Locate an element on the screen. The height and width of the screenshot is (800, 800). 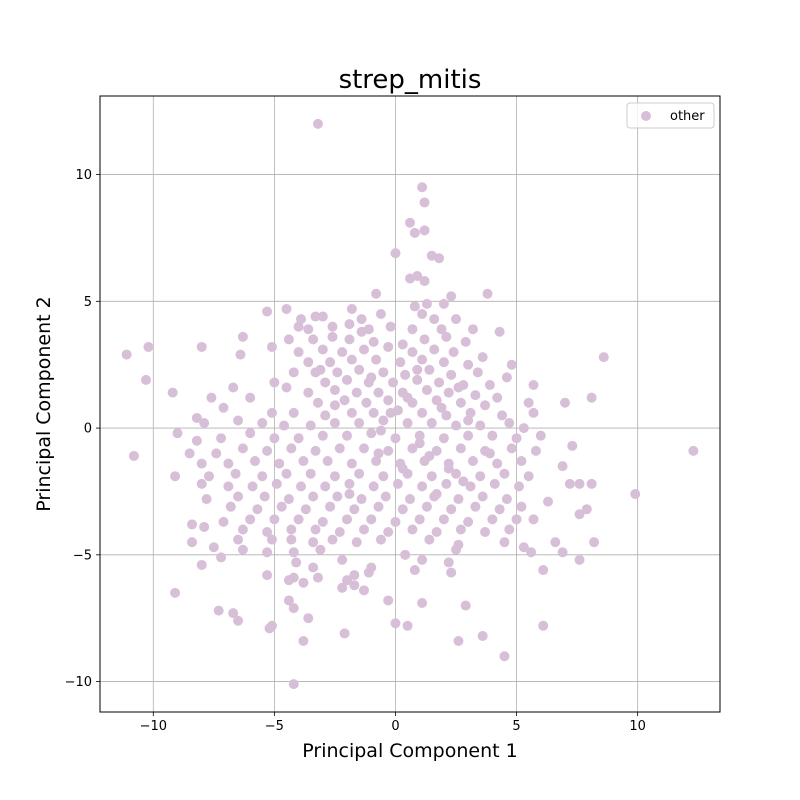
y-tick-label: −5 is located at coordinates (82, 555).